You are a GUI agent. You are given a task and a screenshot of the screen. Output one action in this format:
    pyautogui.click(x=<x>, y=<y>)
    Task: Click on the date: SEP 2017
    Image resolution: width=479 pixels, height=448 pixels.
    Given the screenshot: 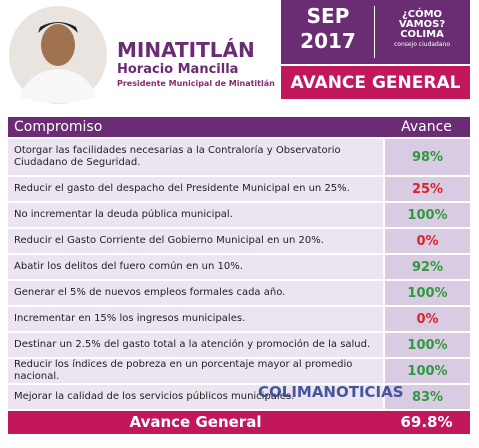 What is the action you would take?
    pyautogui.click(x=328, y=29)
    